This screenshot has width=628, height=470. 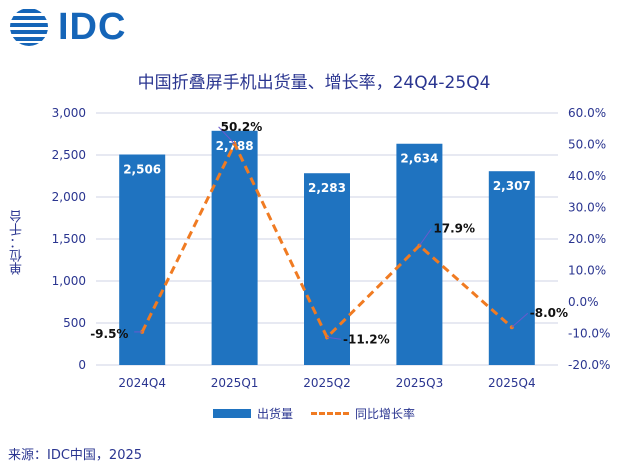 What do you see at coordinates (231, 413) in the screenshot?
I see `legend-swatch-bar` at bounding box center [231, 413].